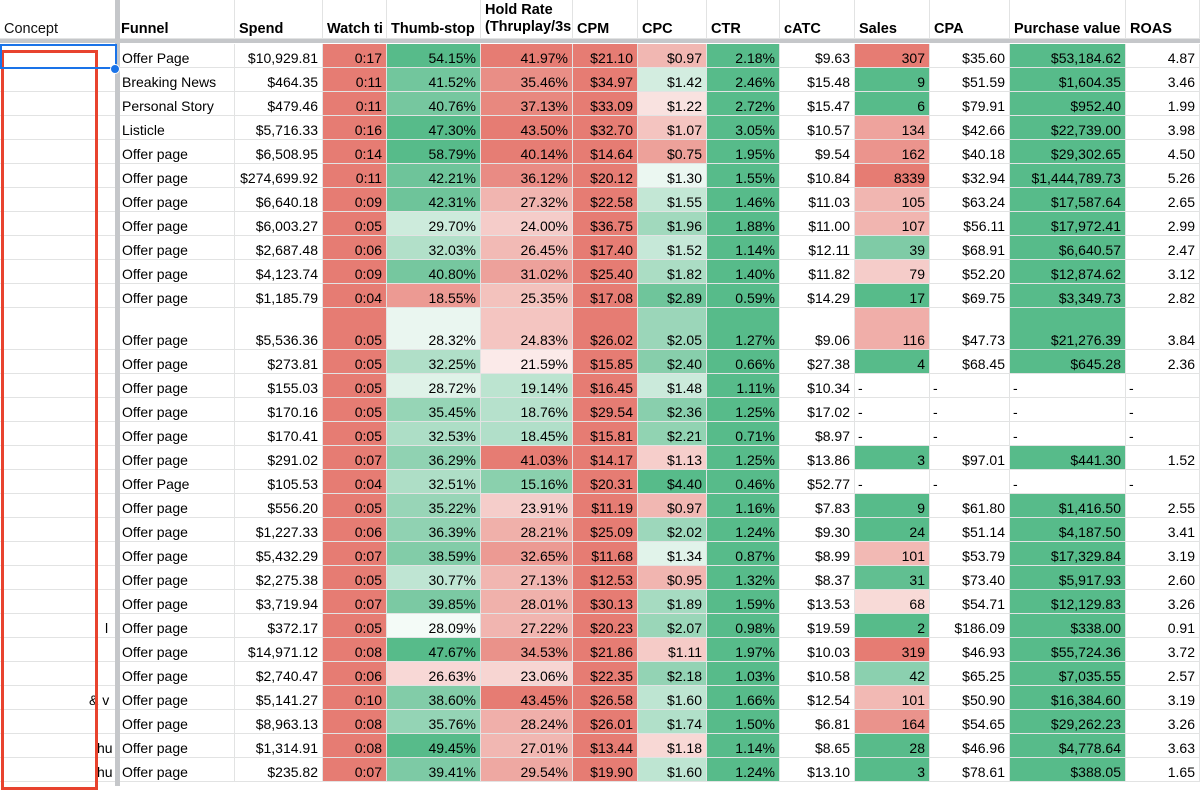 This screenshot has height=790, width=1200. Describe the element at coordinates (1068, 19) in the screenshot. I see `header-purchase-value: Purchase value` at that location.